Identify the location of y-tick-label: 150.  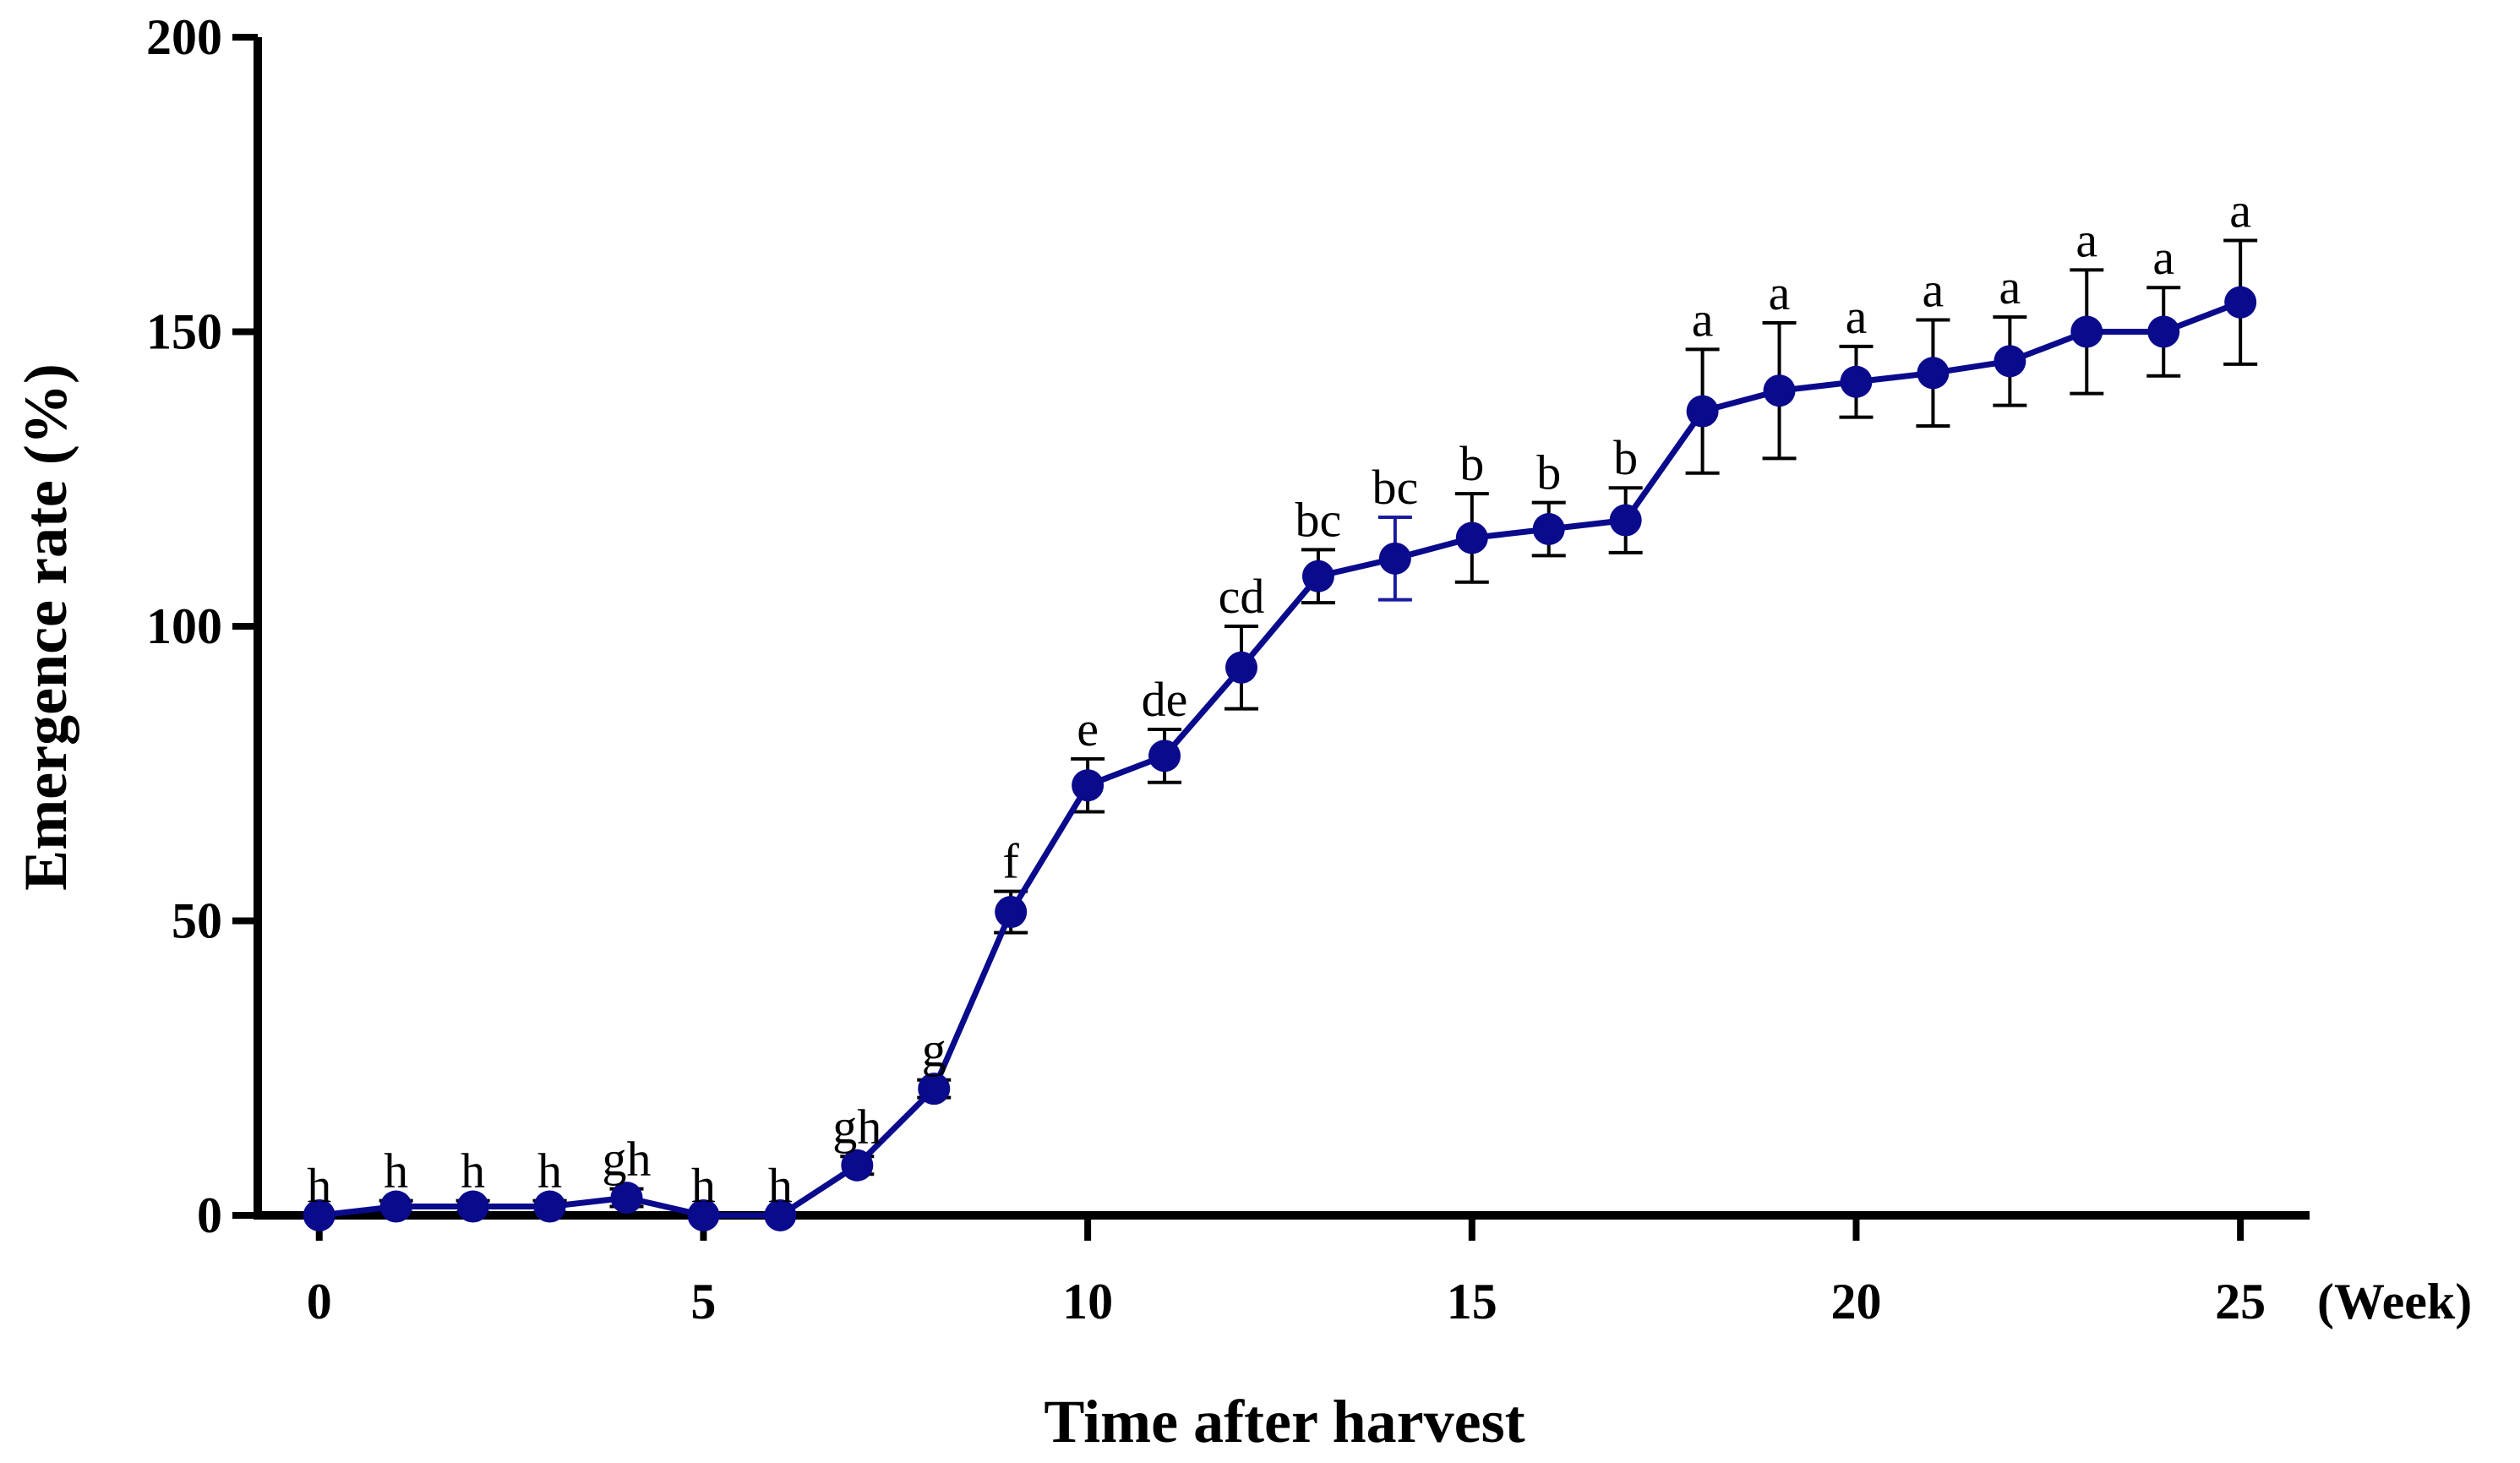
(184, 332).